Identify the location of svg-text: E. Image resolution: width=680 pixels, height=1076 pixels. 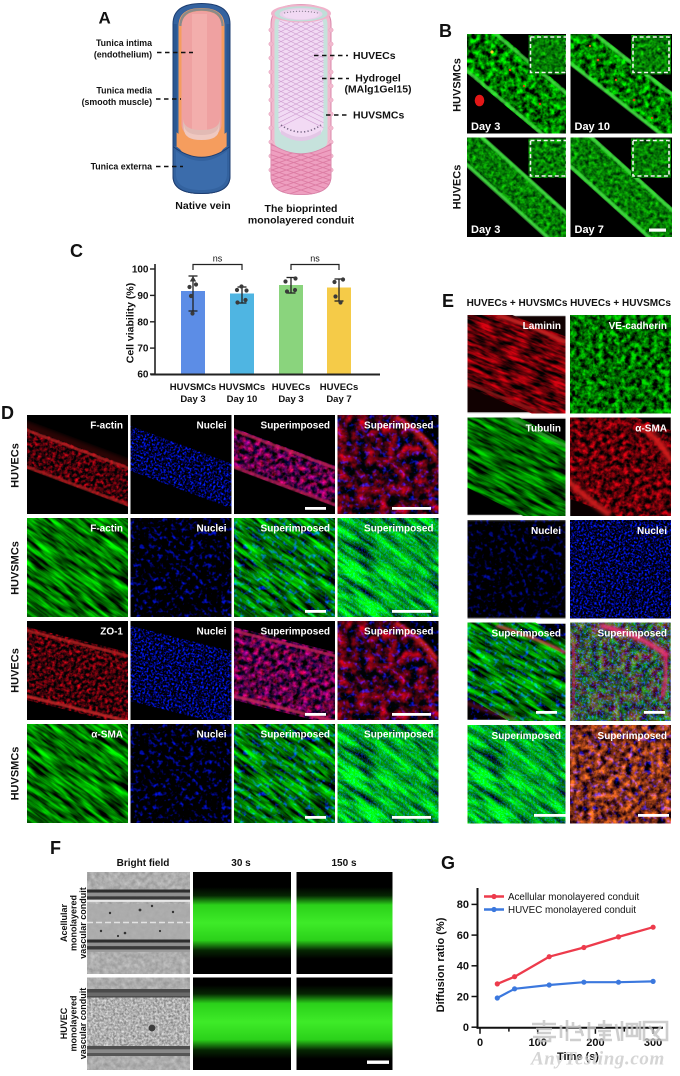
(448, 301).